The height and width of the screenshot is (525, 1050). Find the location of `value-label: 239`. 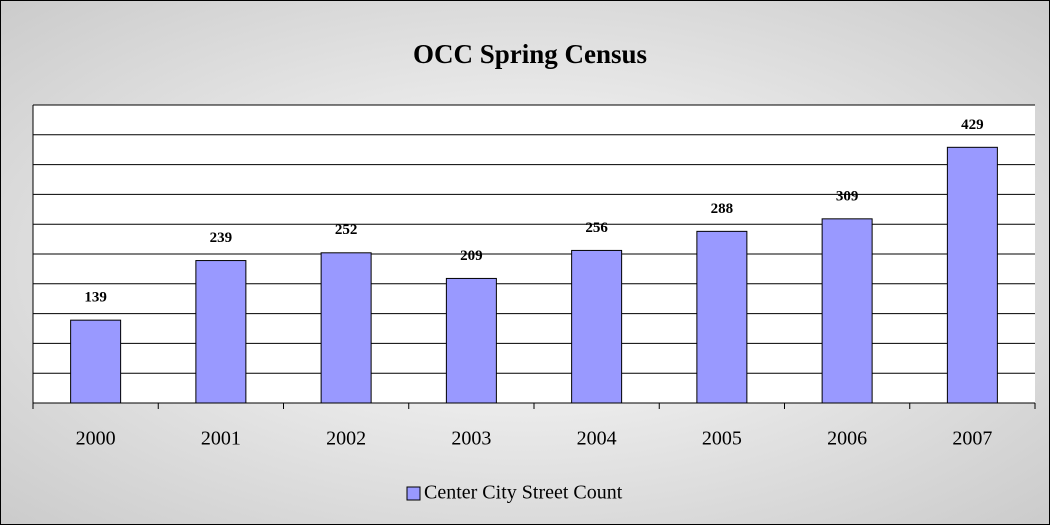

value-label: 239 is located at coordinates (221, 238).